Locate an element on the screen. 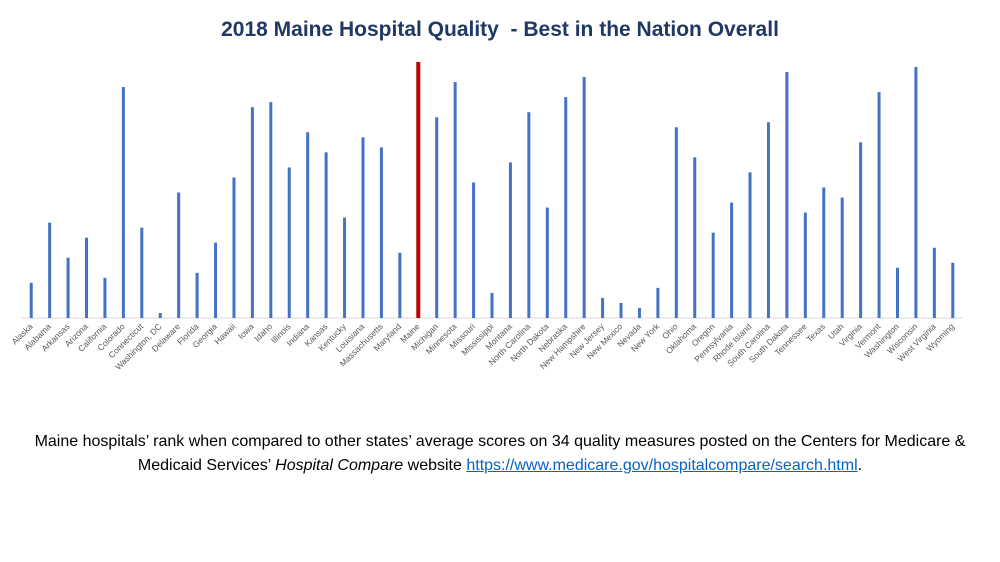 The height and width of the screenshot is (562, 1000). bar-new-jersey is located at coordinates (603, 307).